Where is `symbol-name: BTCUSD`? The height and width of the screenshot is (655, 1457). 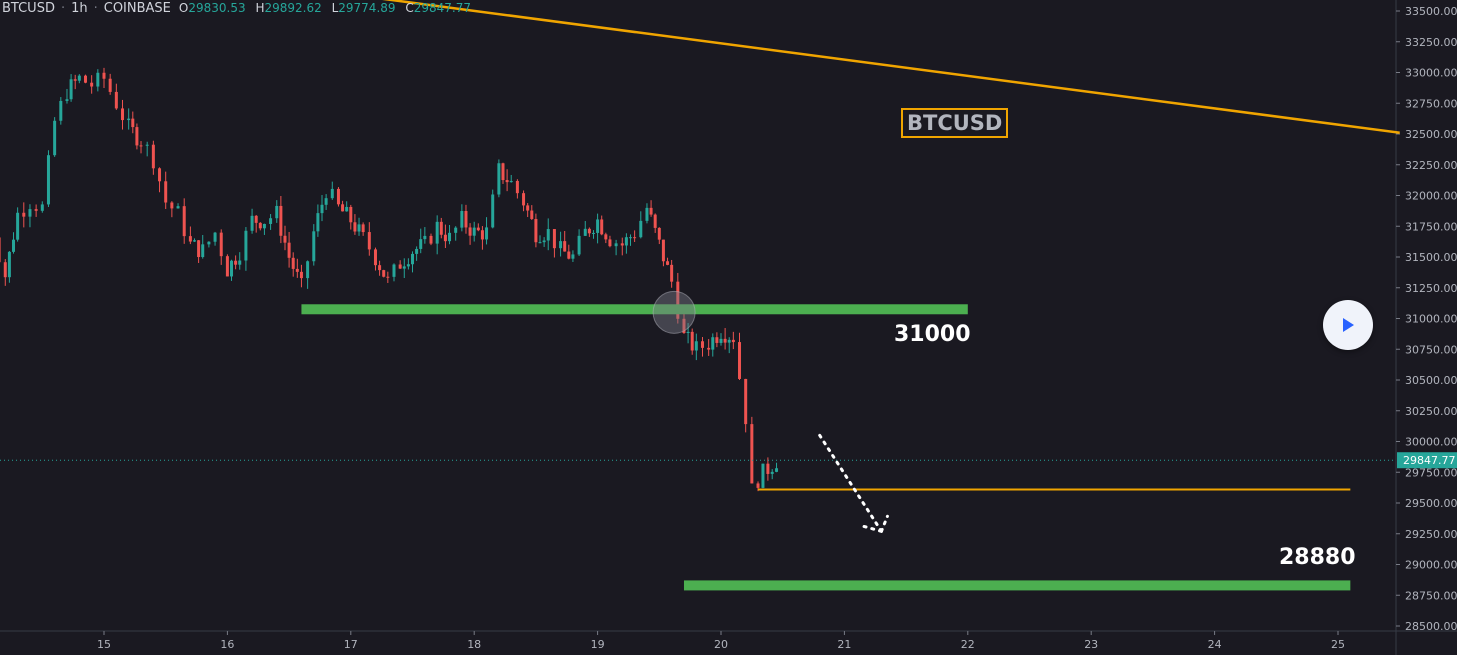
symbol-name: BTCUSD is located at coordinates (28, 8).